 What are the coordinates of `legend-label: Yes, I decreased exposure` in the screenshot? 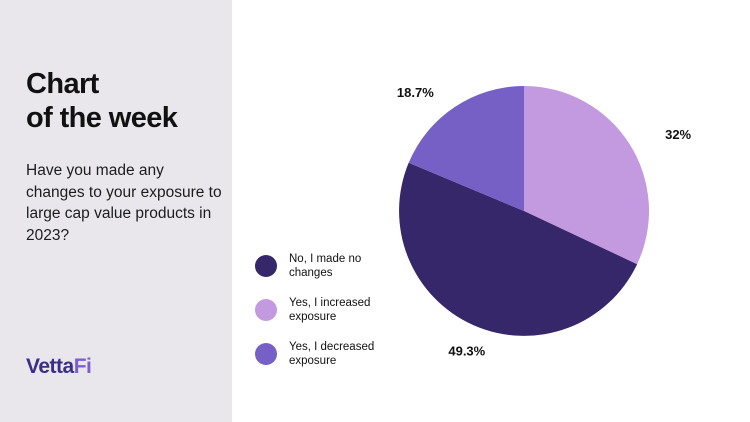 It's located at (332, 354).